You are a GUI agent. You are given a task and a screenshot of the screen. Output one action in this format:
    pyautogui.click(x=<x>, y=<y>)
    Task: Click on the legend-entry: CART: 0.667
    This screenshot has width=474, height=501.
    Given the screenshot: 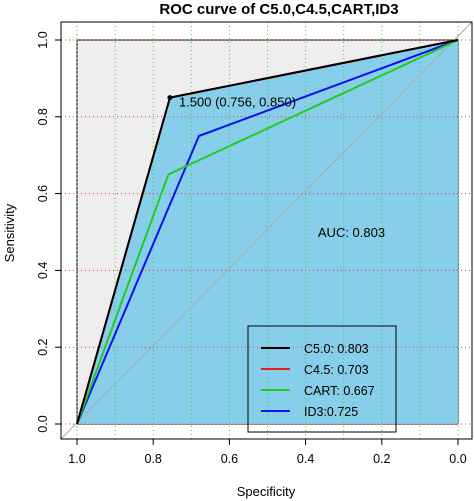 What is the action you would take?
    pyautogui.click(x=339, y=391)
    